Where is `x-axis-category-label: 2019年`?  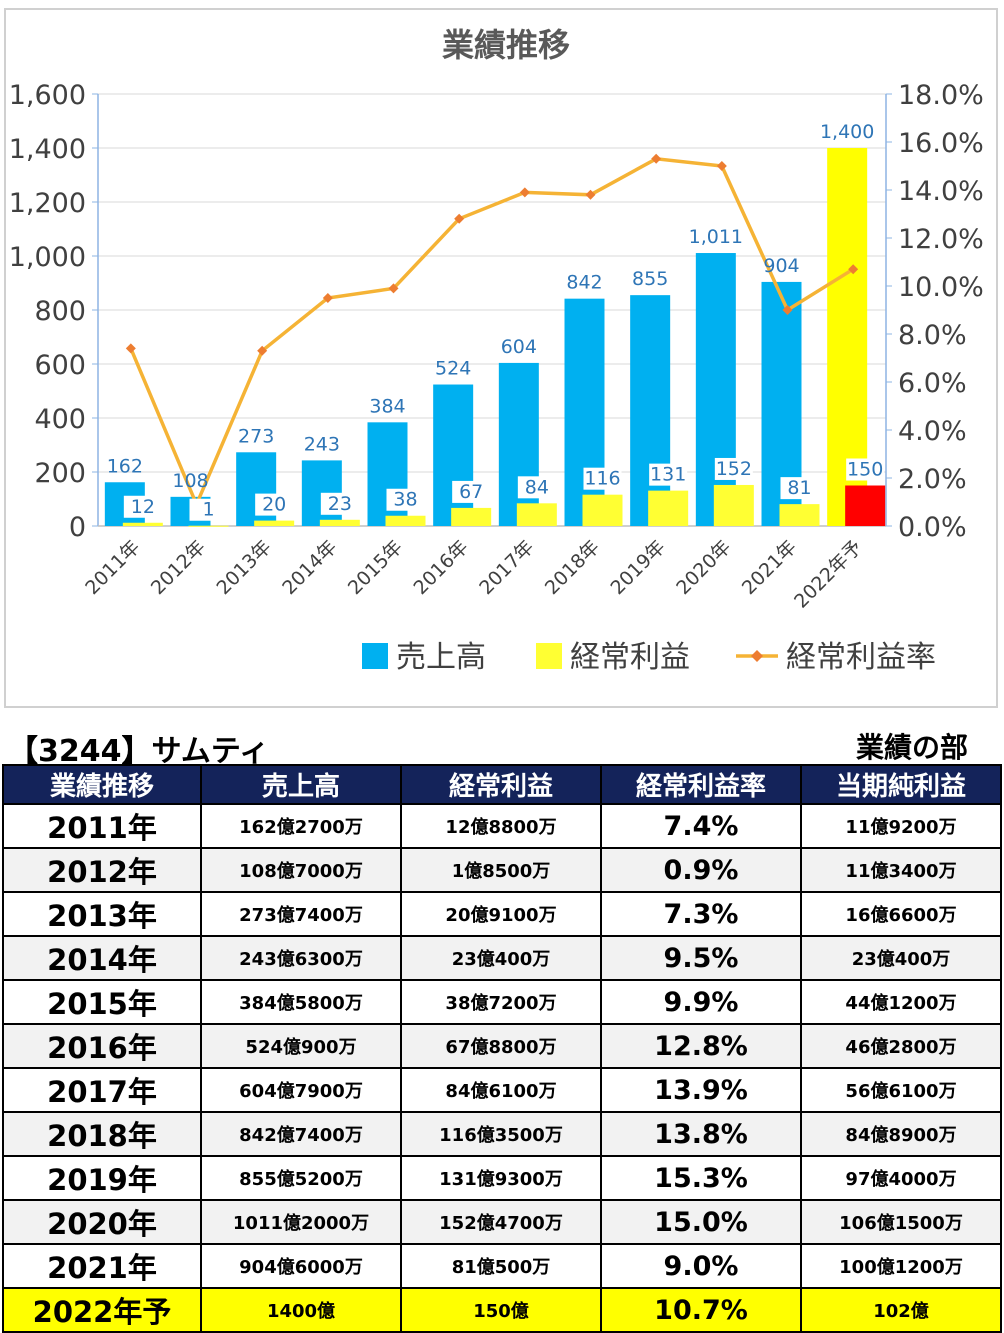
x-axis-category-label: 2019年 is located at coordinates (638, 567).